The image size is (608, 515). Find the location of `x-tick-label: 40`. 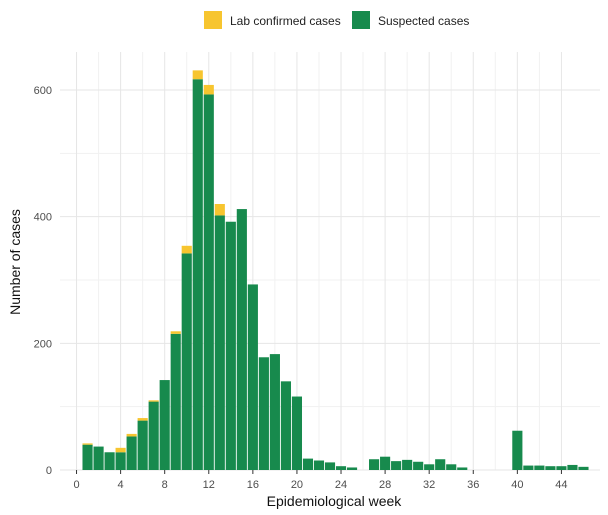

x-tick-label: 40 is located at coordinates (517, 485).